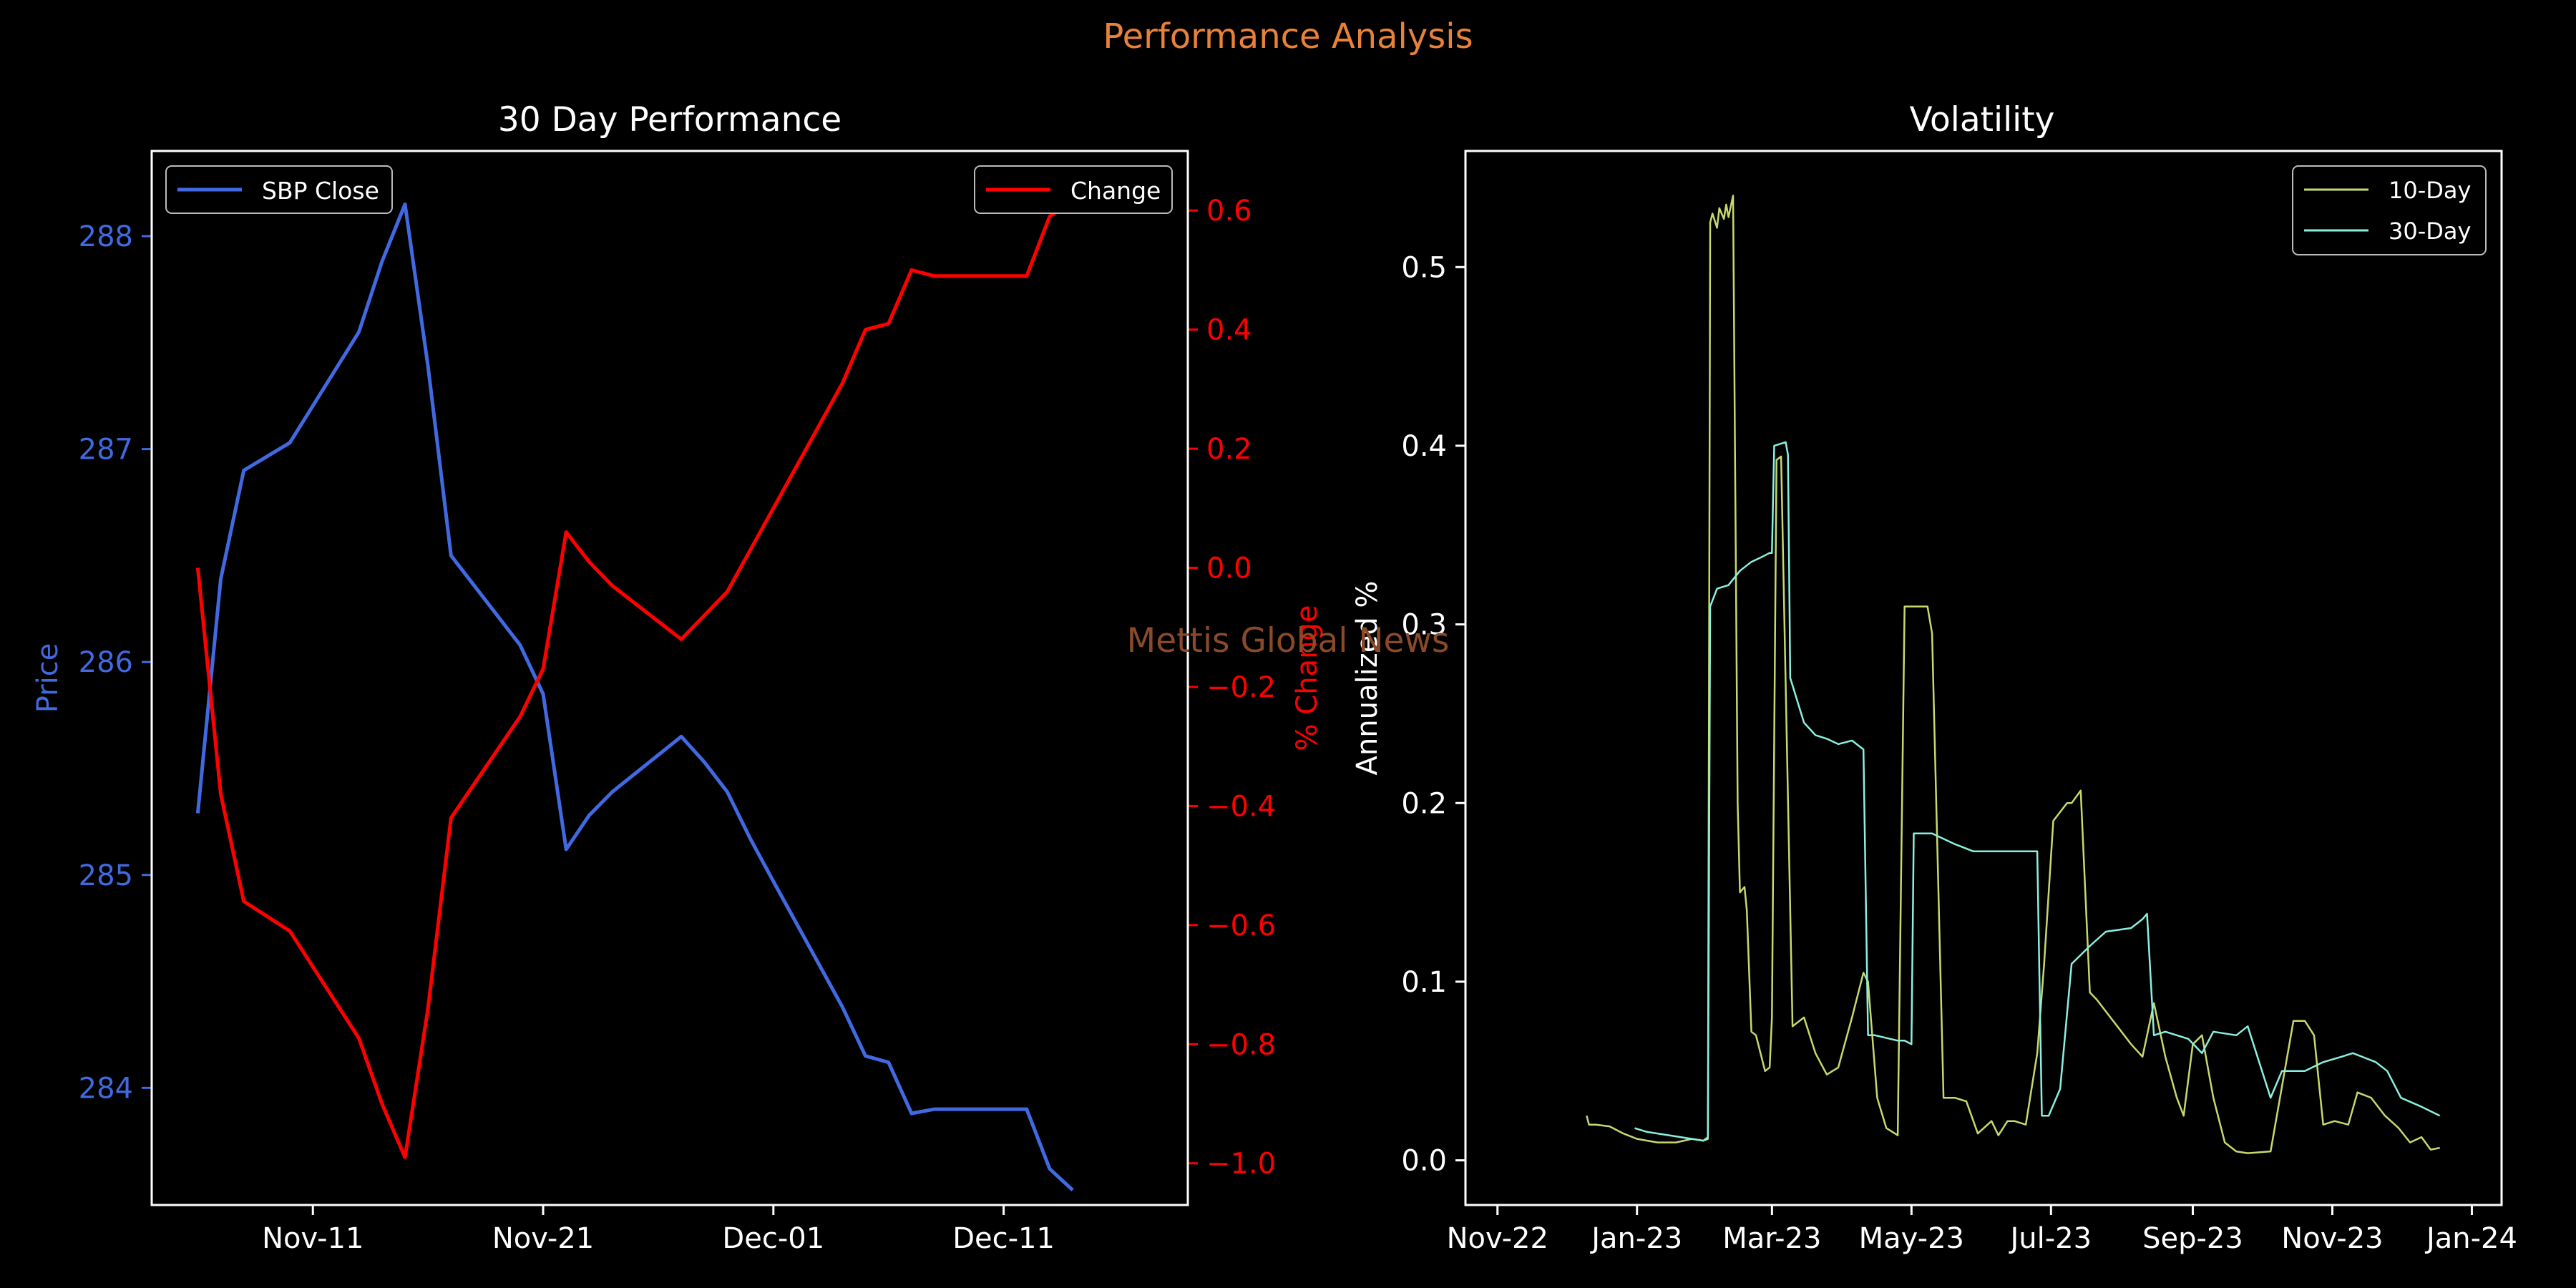 The height and width of the screenshot is (1288, 2576). I want to click on change-tick-label: 0.6, so click(1229, 211).